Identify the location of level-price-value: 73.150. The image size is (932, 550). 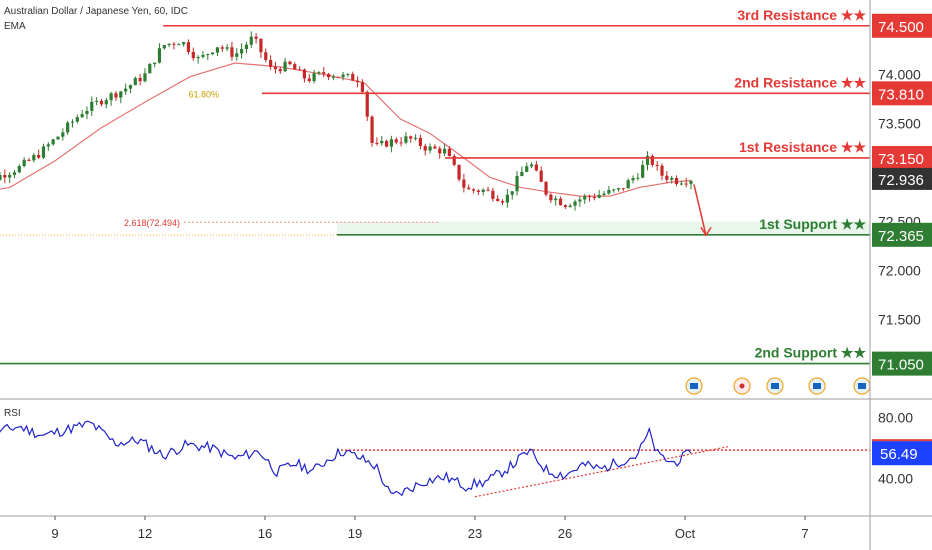
(901, 159).